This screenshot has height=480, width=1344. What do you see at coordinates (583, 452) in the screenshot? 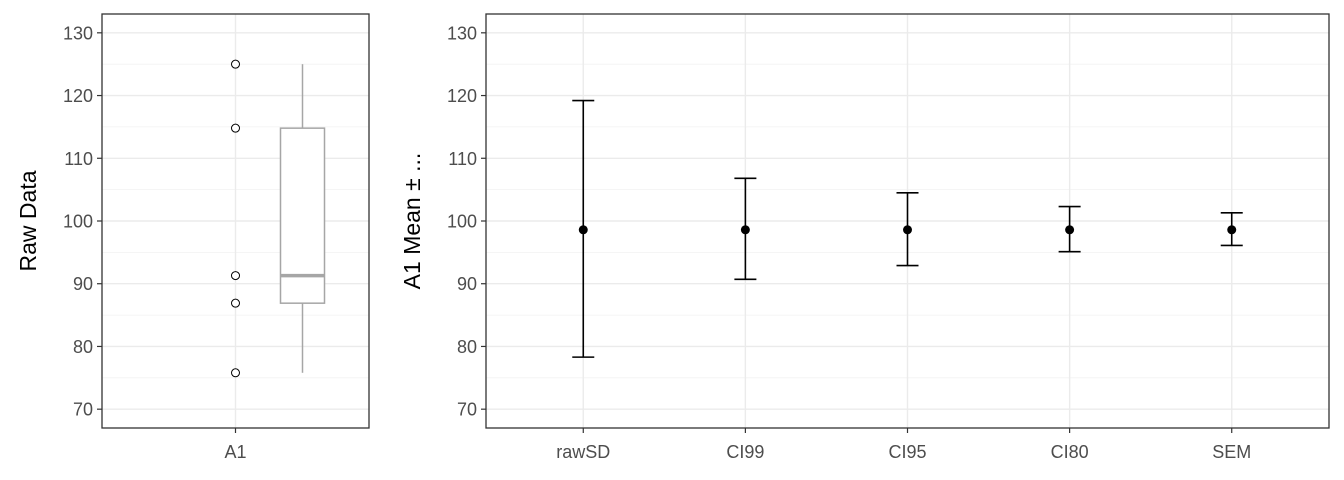
I see `mean-errorbar-x-tick-label: rawSD` at bounding box center [583, 452].